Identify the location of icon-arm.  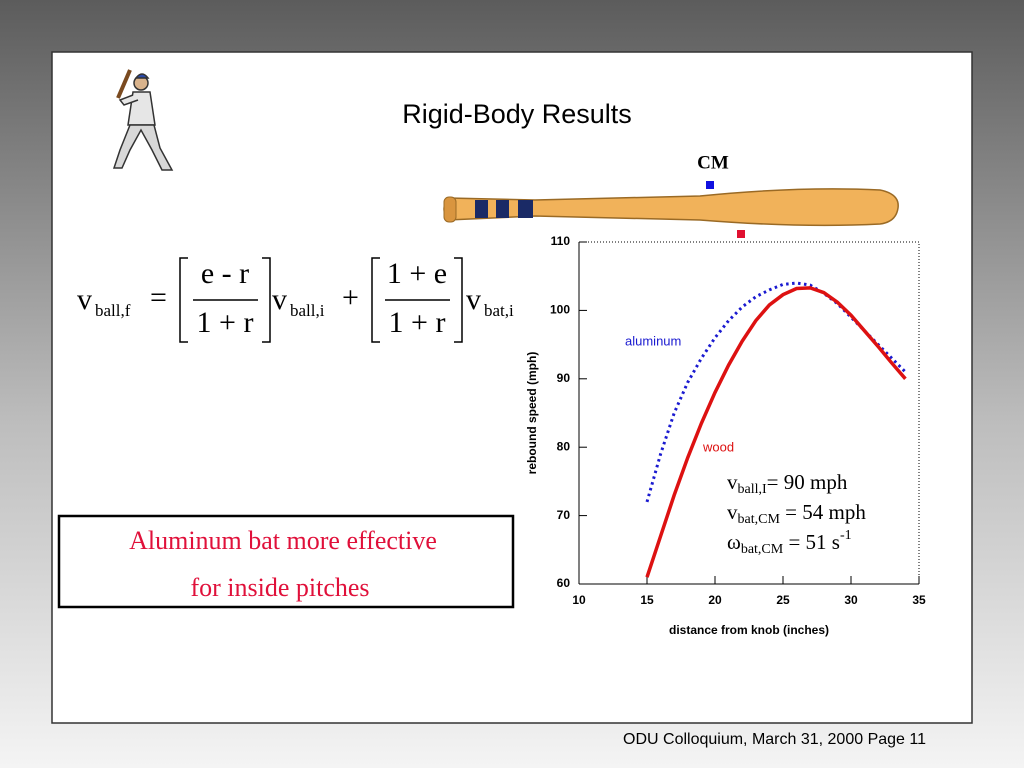
(128, 100).